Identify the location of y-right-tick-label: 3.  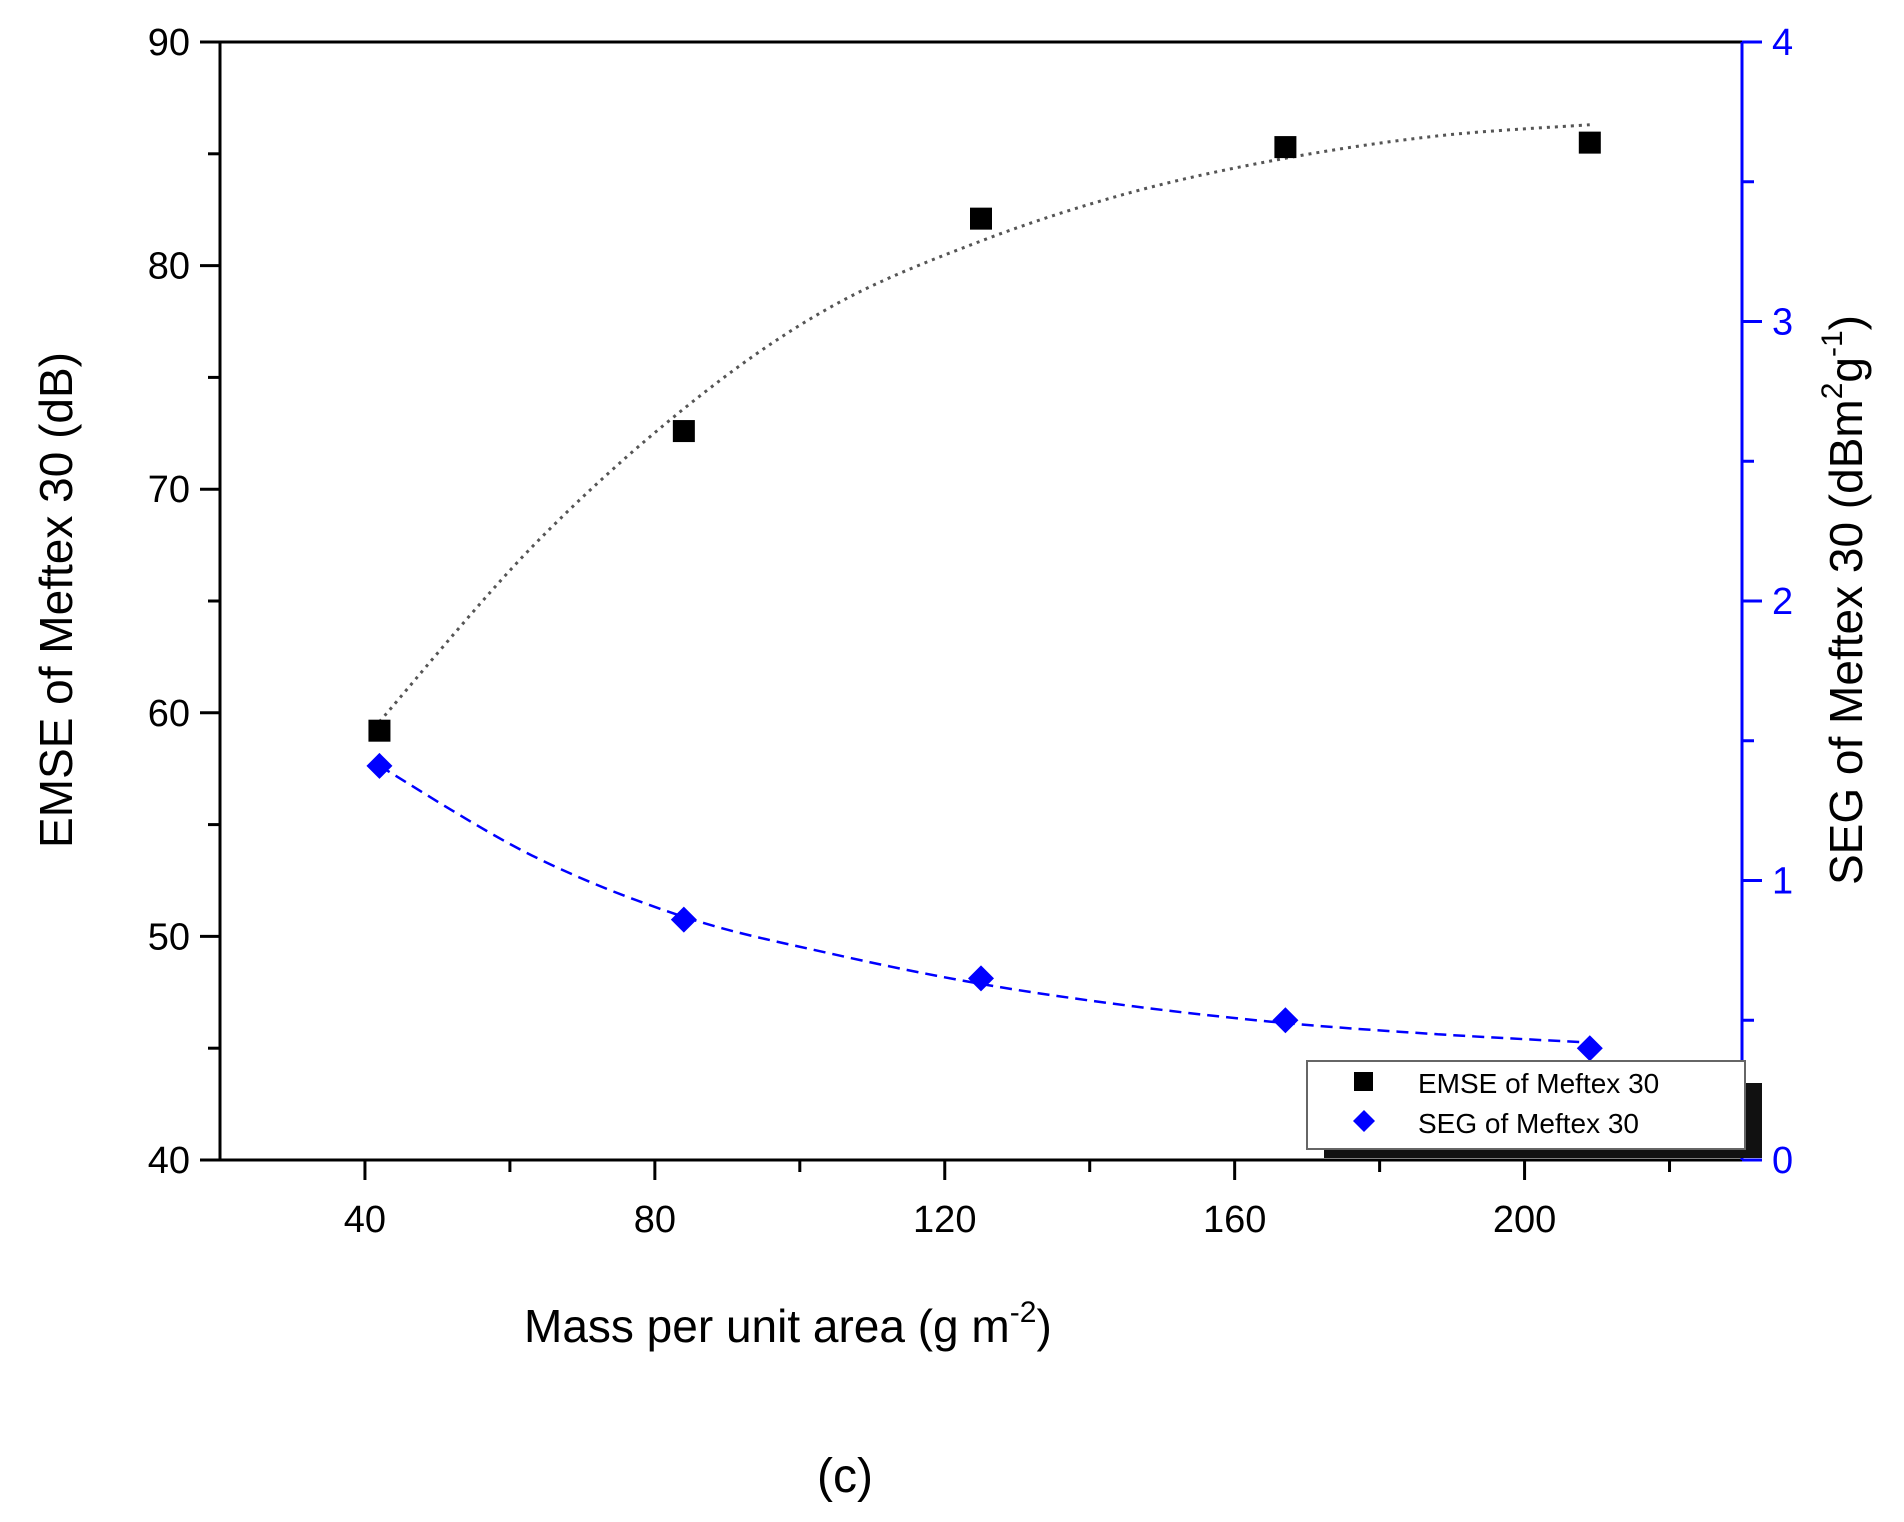
(1782, 323).